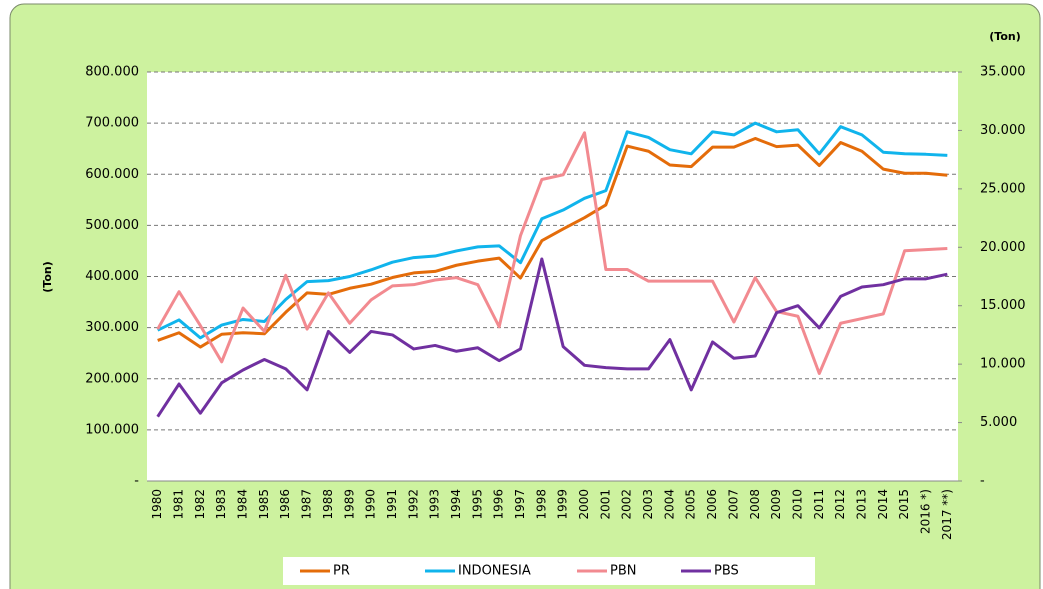  I want to click on x-tick-label: 2004, so click(669, 504).